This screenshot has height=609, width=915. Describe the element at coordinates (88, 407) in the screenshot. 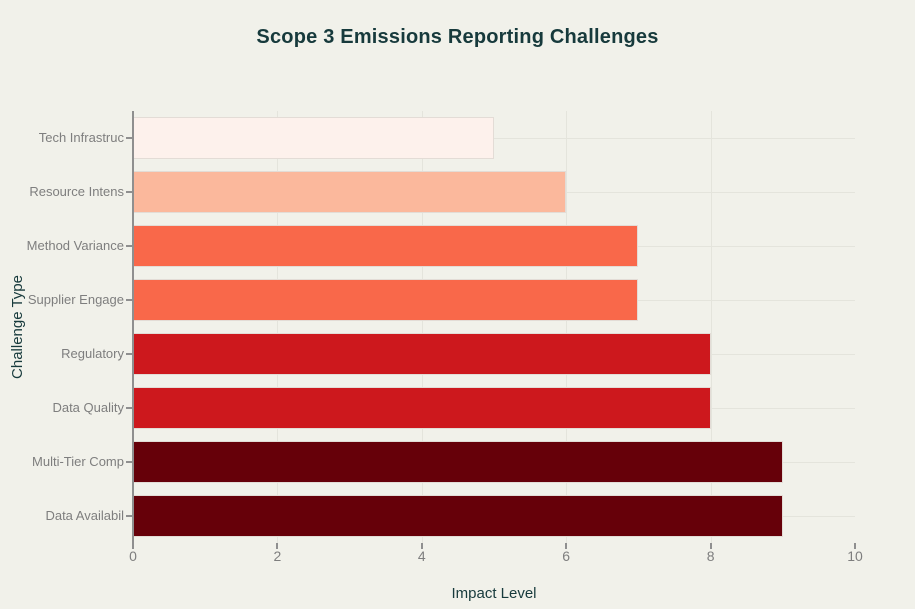

I see `category-label: Data Quality` at that location.